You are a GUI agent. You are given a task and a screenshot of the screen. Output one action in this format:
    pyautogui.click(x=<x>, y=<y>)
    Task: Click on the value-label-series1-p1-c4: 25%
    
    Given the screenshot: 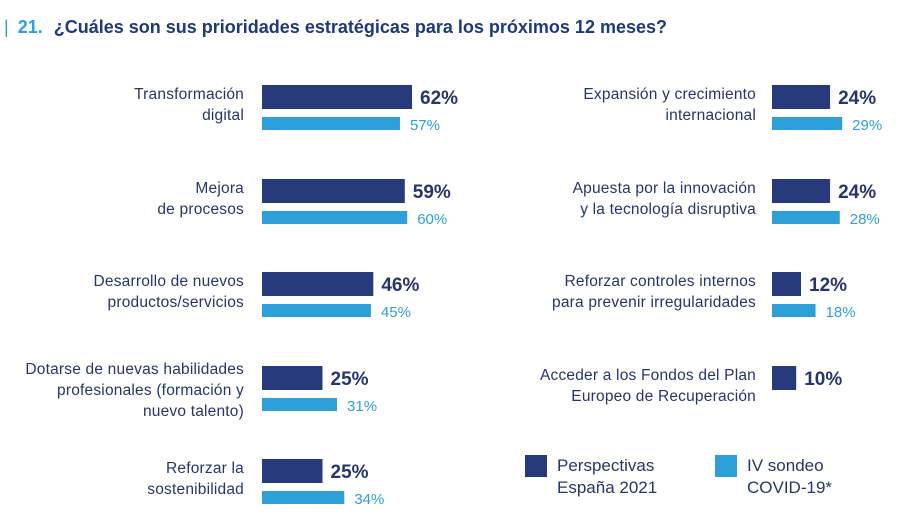 What is the action you would take?
    pyautogui.click(x=350, y=379)
    